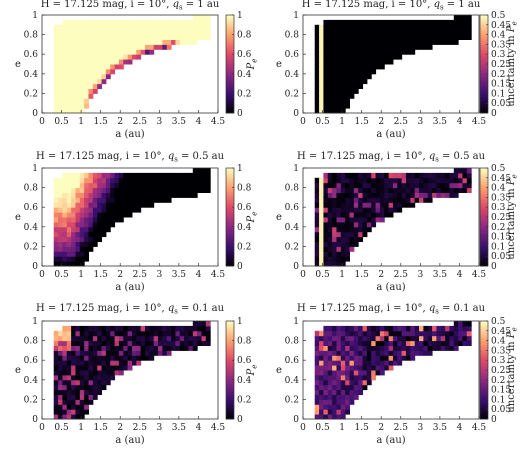 This screenshot has width=520, height=450. What do you see at coordinates (501, 45) in the screenshot?
I see `colorbar-tick-label: 0.35` at bounding box center [501, 45].